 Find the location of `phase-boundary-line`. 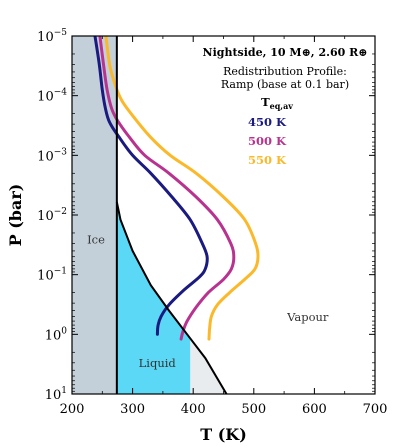

phase-boundary-line is located at coordinates (171, 297).